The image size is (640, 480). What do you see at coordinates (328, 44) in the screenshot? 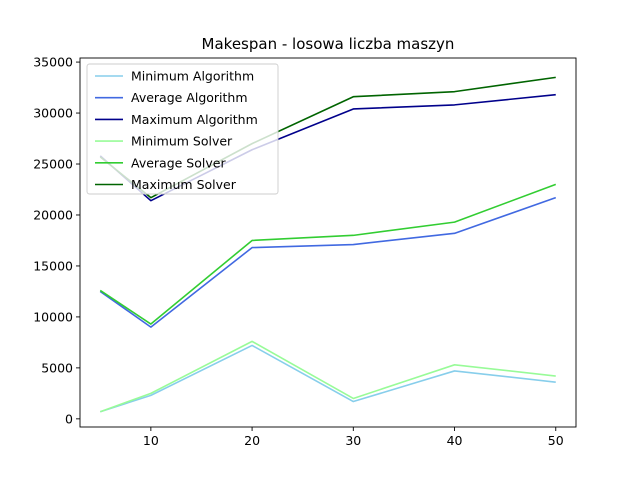
I see `chart-title: Makespan - losowa liczba maszyn` at bounding box center [328, 44].